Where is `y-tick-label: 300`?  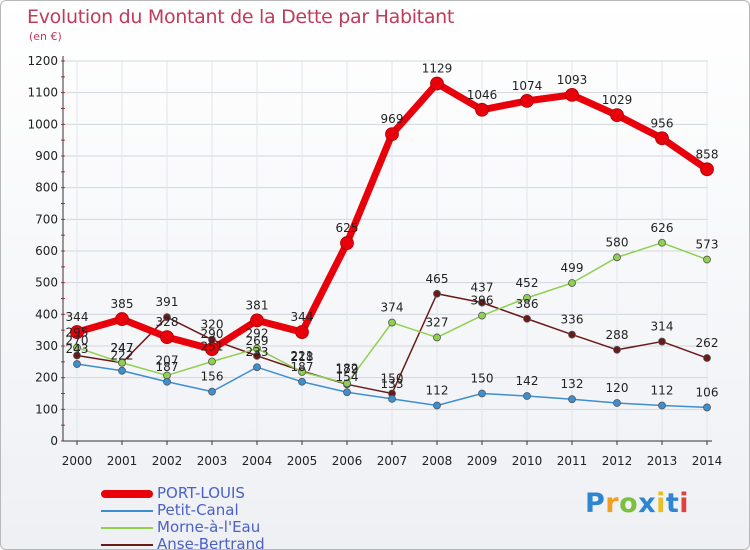
y-tick-label: 300 is located at coordinates (46, 346).